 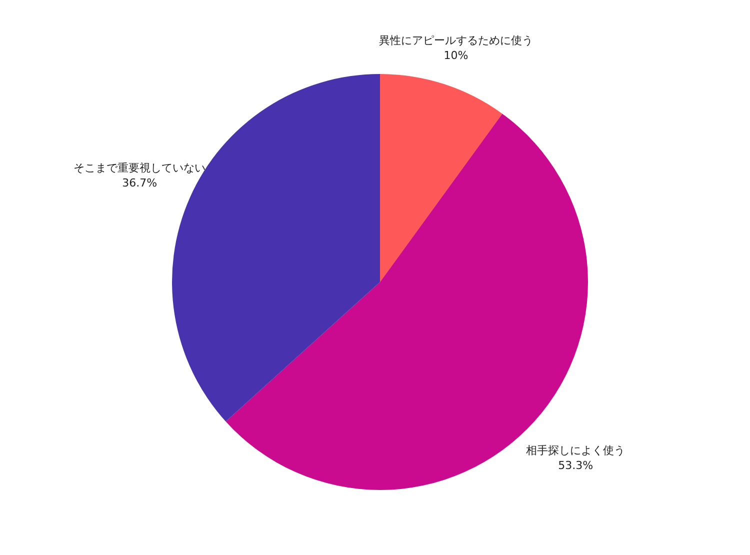 I want to click on slice-label: そこまで重要視していない, so click(x=140, y=167).